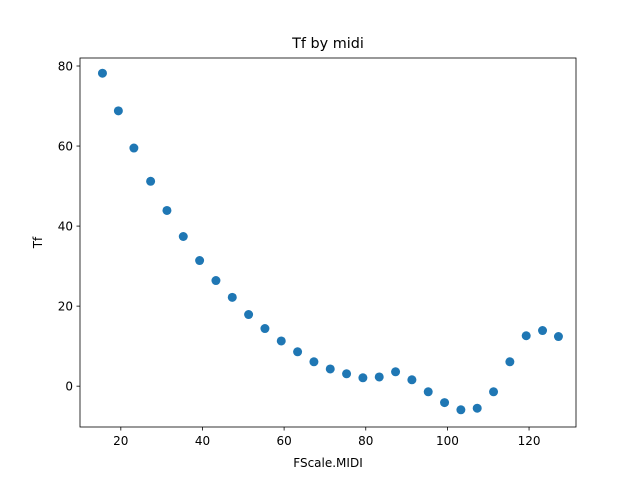  I want to click on x-tick-label: 100, so click(447, 441).